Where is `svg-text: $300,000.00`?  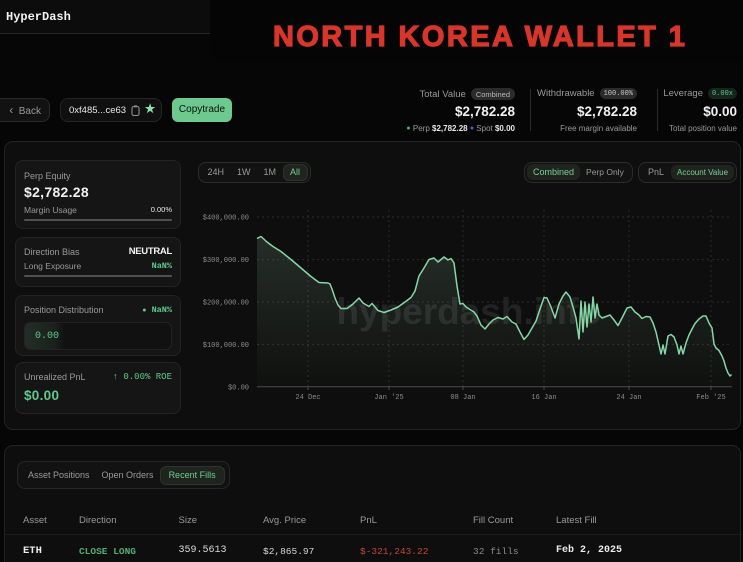
svg-text: $300,000.00 is located at coordinates (226, 261).